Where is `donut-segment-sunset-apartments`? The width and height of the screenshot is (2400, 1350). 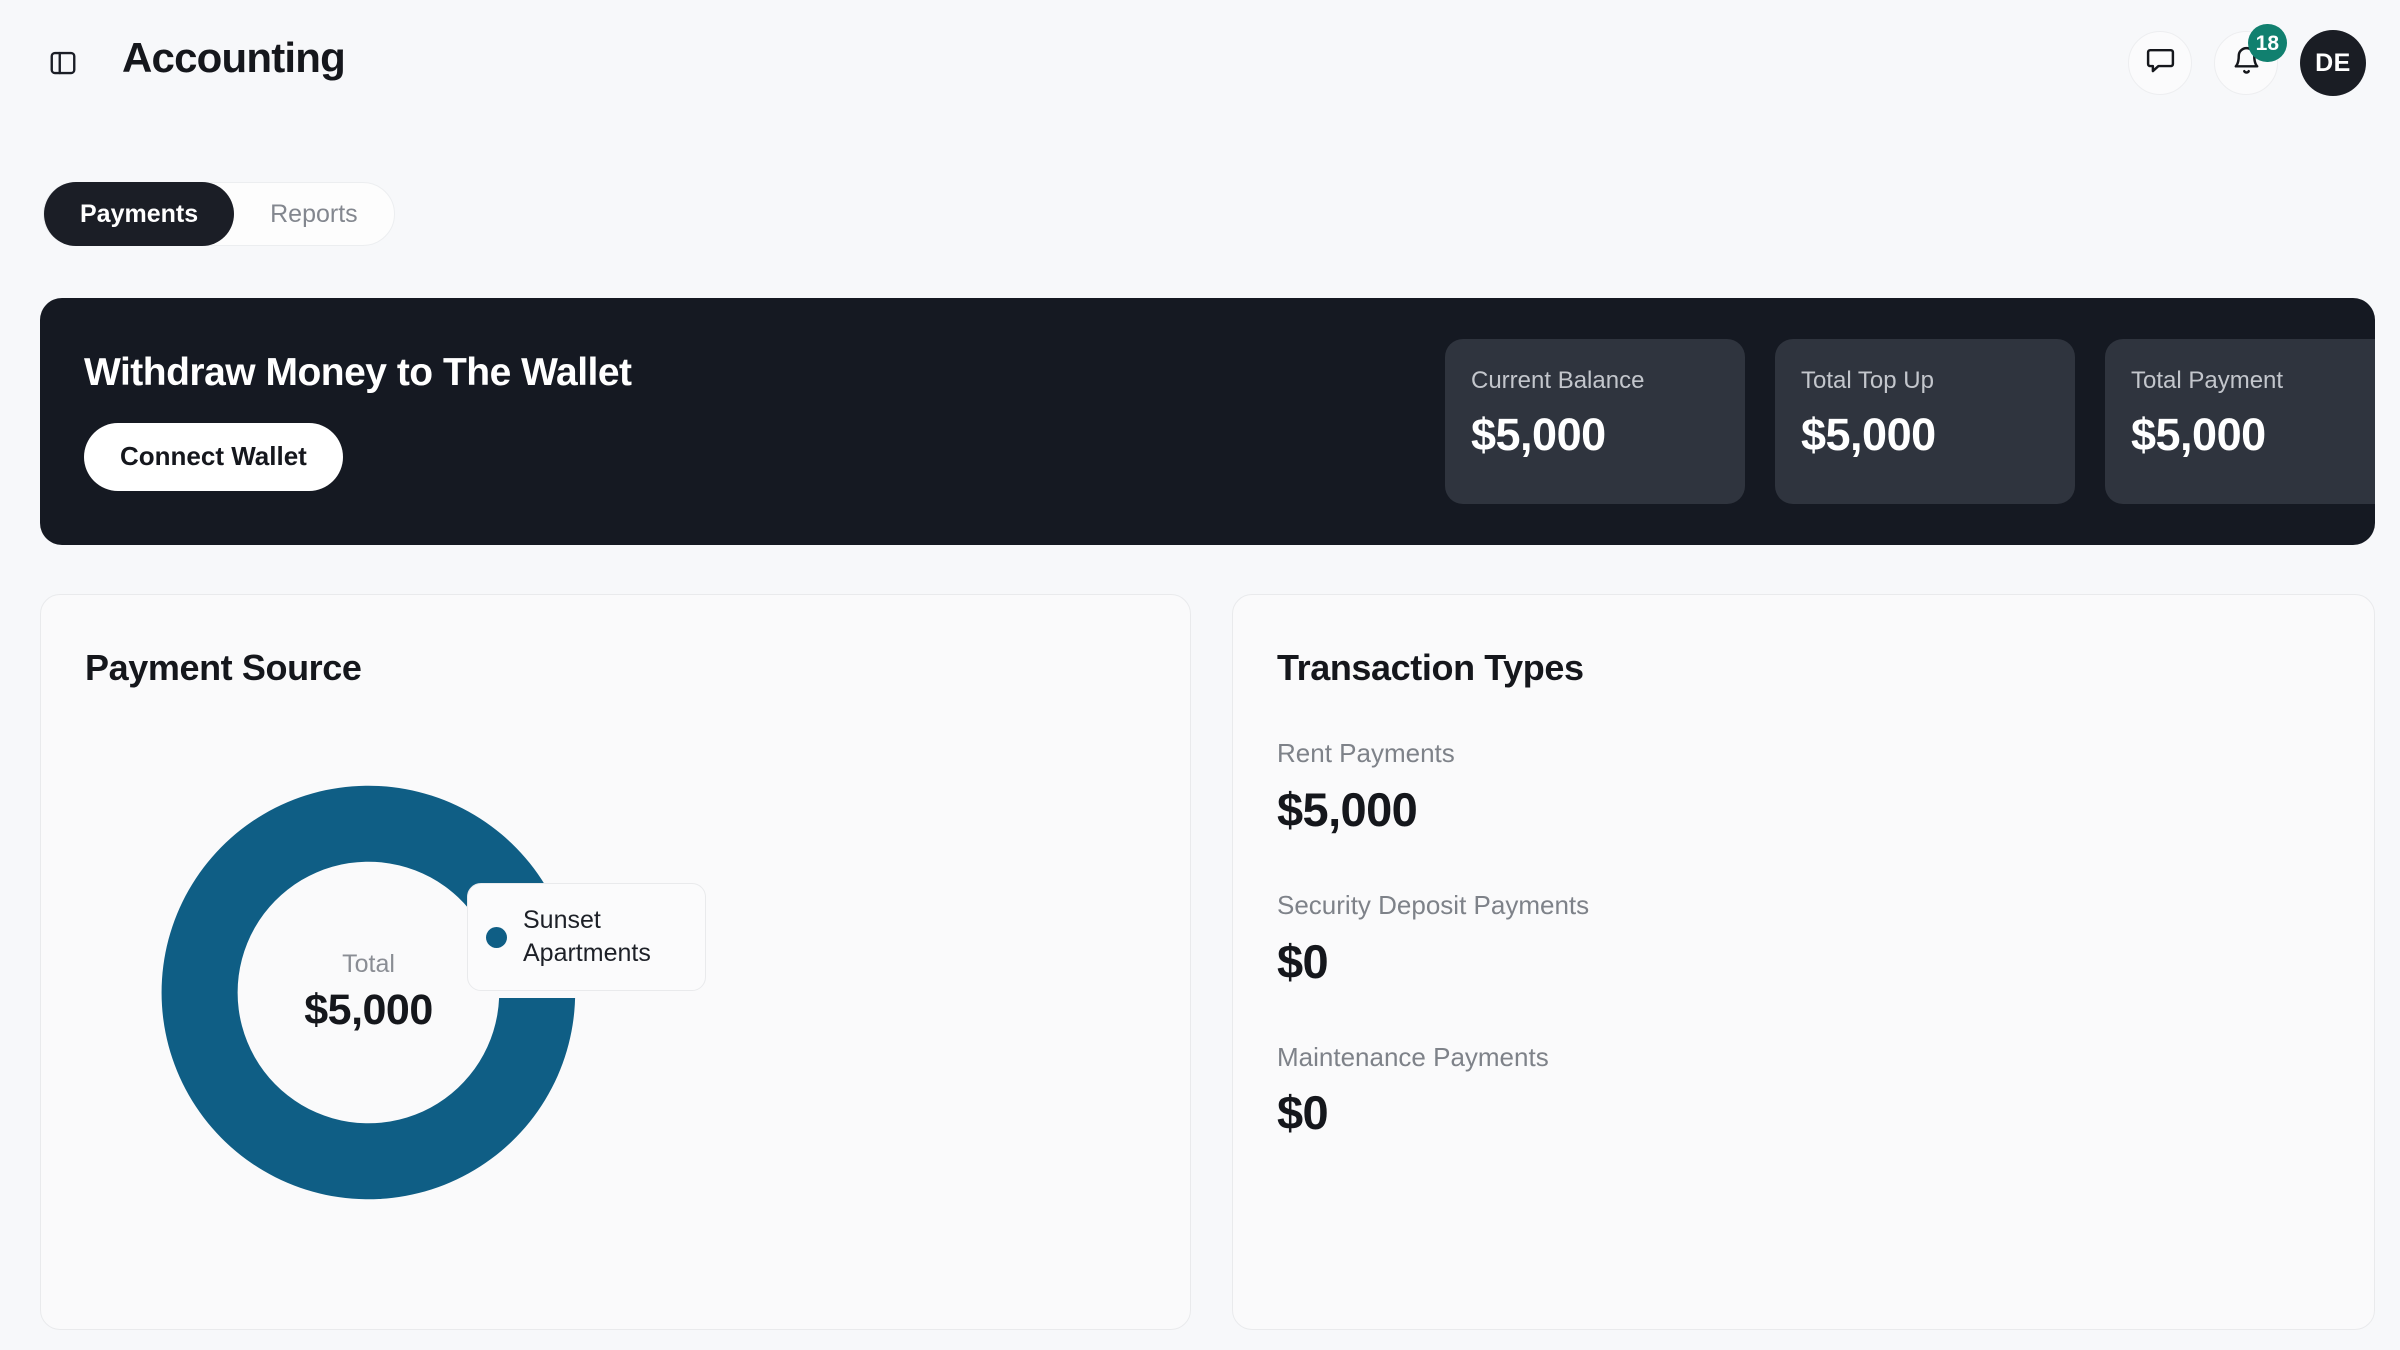 donut-segment-sunset-apartments is located at coordinates (368, 992).